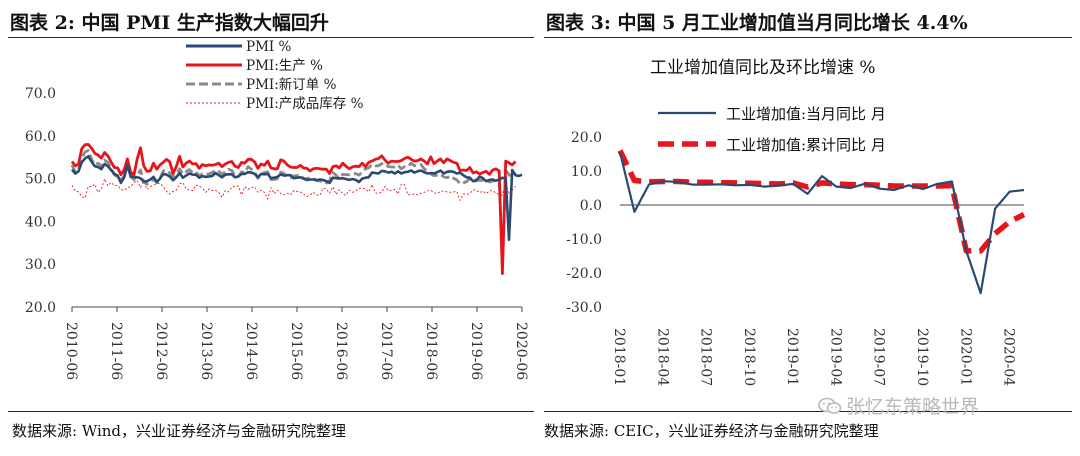 This screenshot has height=456, width=1080. I want to click on right-bottom-rule, so click(808, 411).